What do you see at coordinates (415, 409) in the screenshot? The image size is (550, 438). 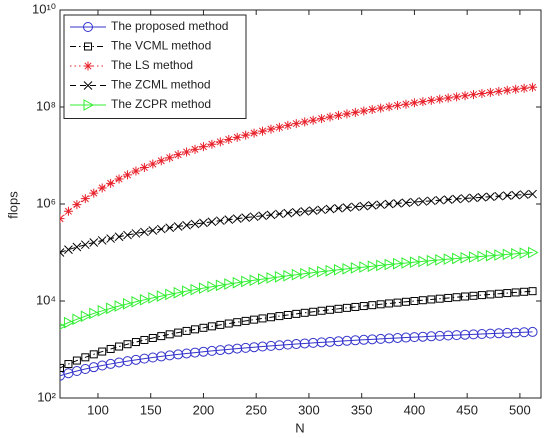 I see `x-tick-label: 400` at bounding box center [415, 409].